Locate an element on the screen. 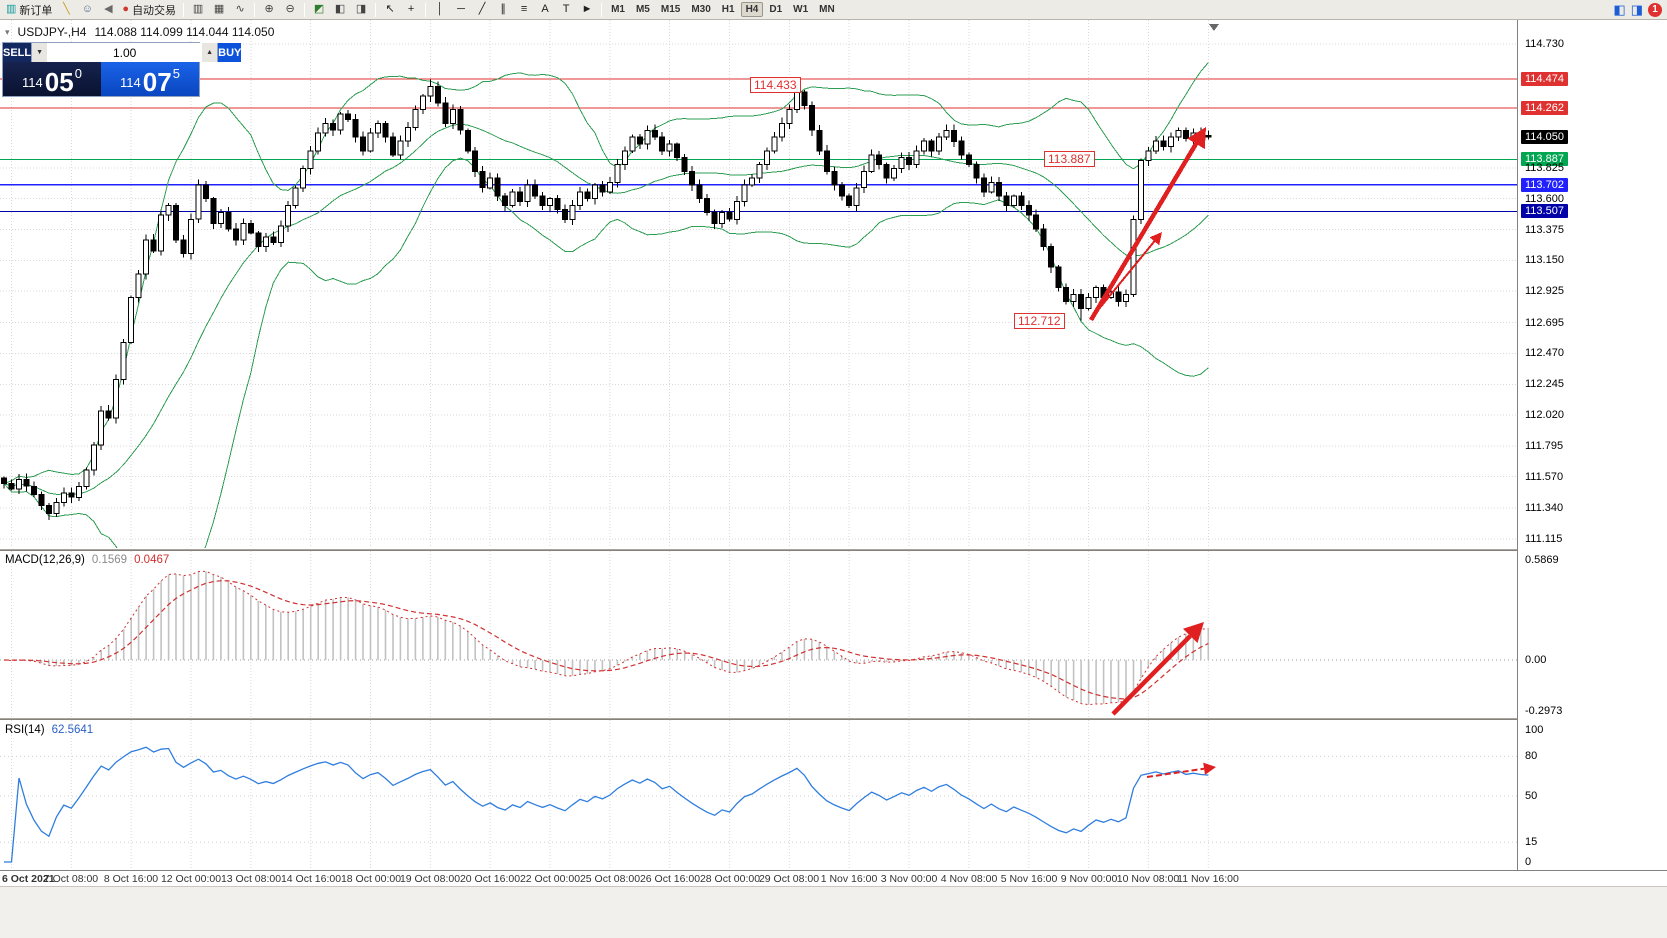  horizontal-line-button-glyph: ─ is located at coordinates (461, 9).